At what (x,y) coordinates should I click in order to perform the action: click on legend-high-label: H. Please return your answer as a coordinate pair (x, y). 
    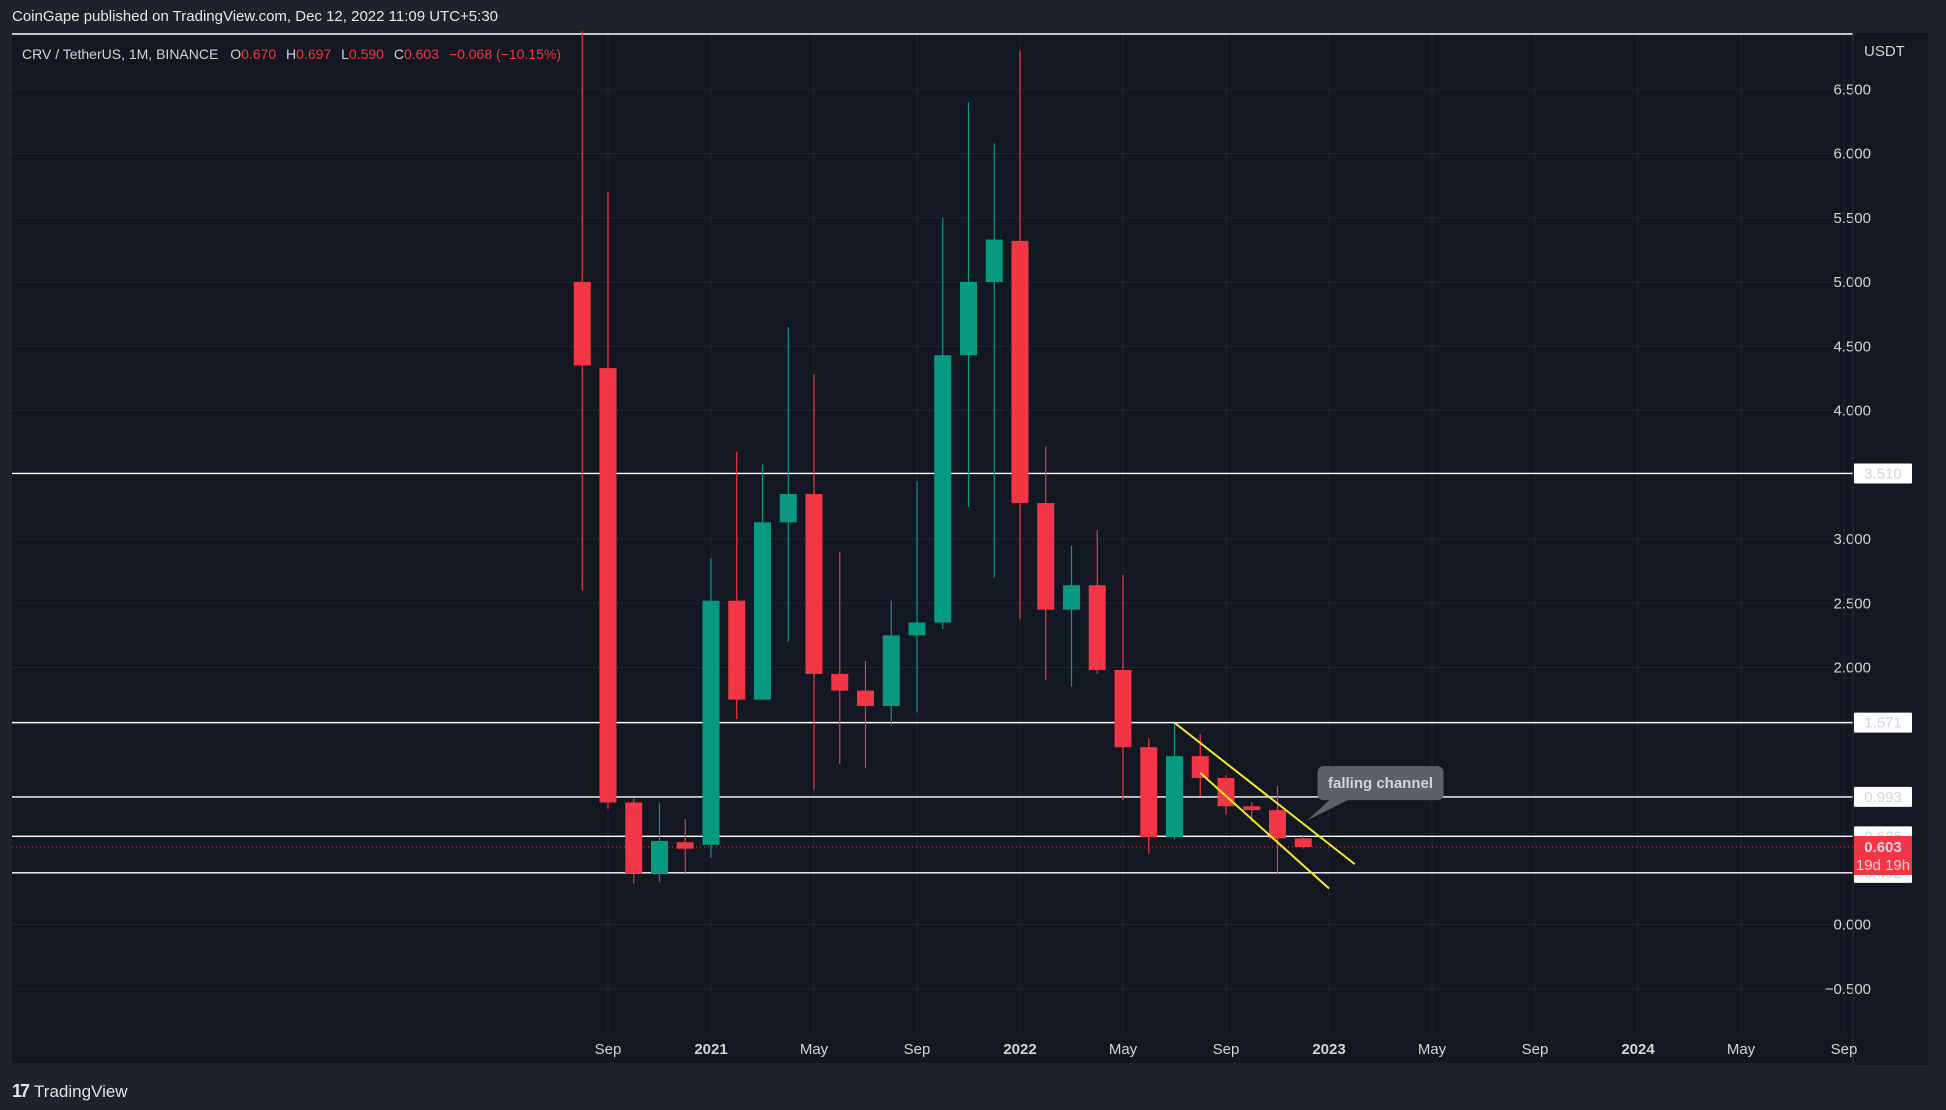
    Looking at the image, I should click on (291, 54).